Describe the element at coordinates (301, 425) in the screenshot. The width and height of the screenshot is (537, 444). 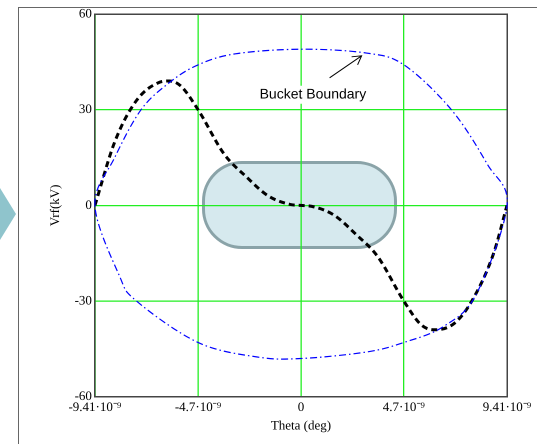
I see `x-axis-title: Theta (deg)` at that location.